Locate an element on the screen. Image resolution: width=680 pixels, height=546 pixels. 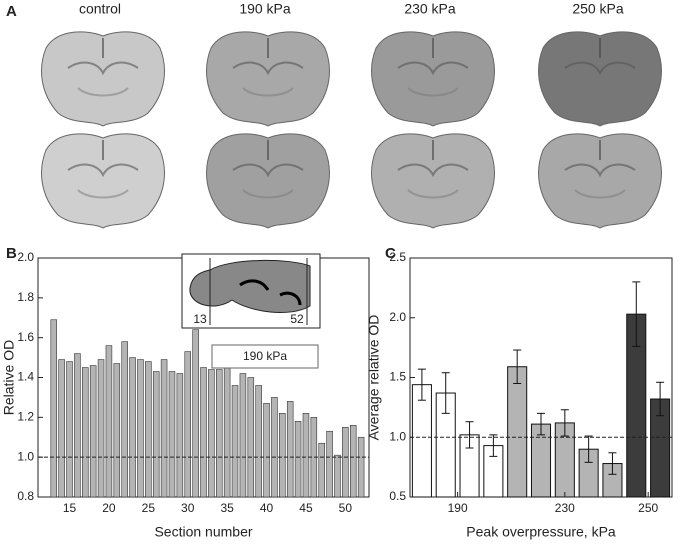
inset-detail is located at coordinates (270, 292).